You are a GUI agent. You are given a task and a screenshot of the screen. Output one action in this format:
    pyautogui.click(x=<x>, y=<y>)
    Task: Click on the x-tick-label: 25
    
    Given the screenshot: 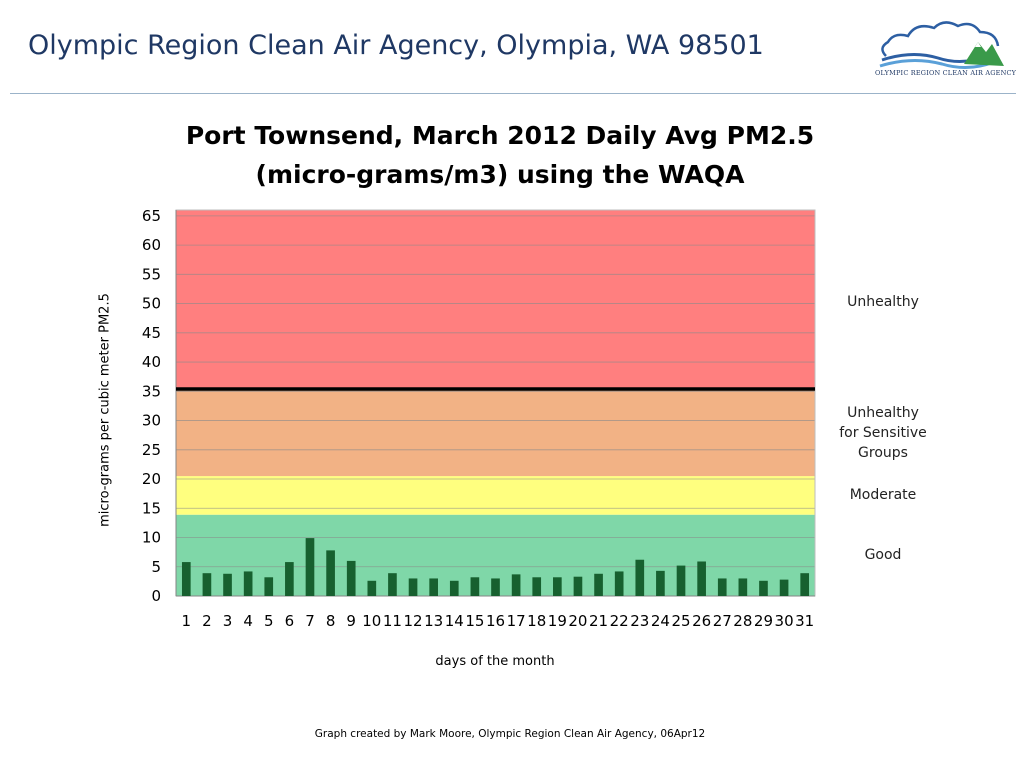 What is the action you would take?
    pyautogui.click(x=680, y=621)
    